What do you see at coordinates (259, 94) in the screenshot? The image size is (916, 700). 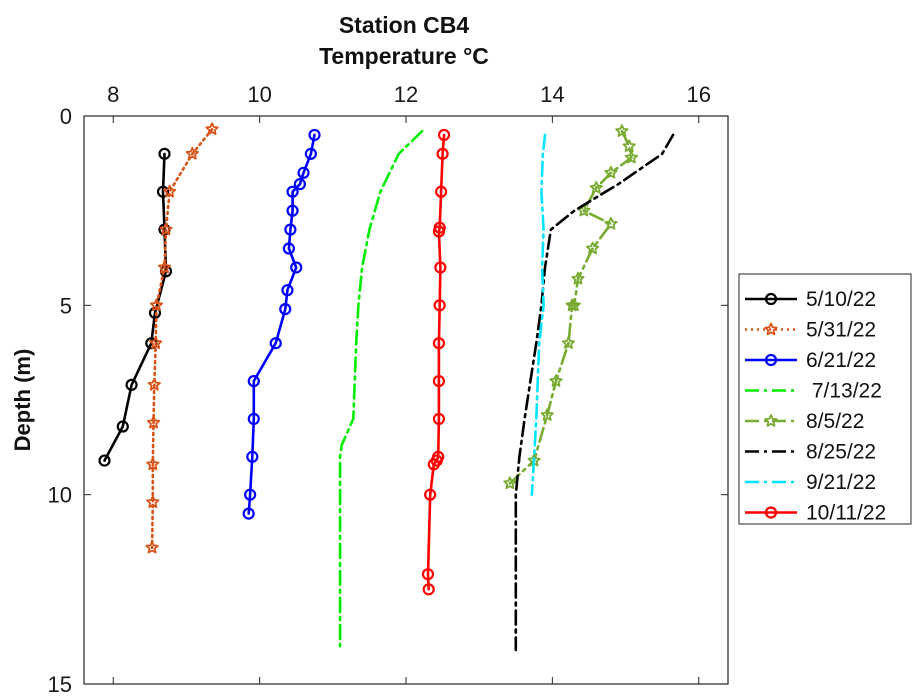 I see `x-tick-label: 10` at bounding box center [259, 94].